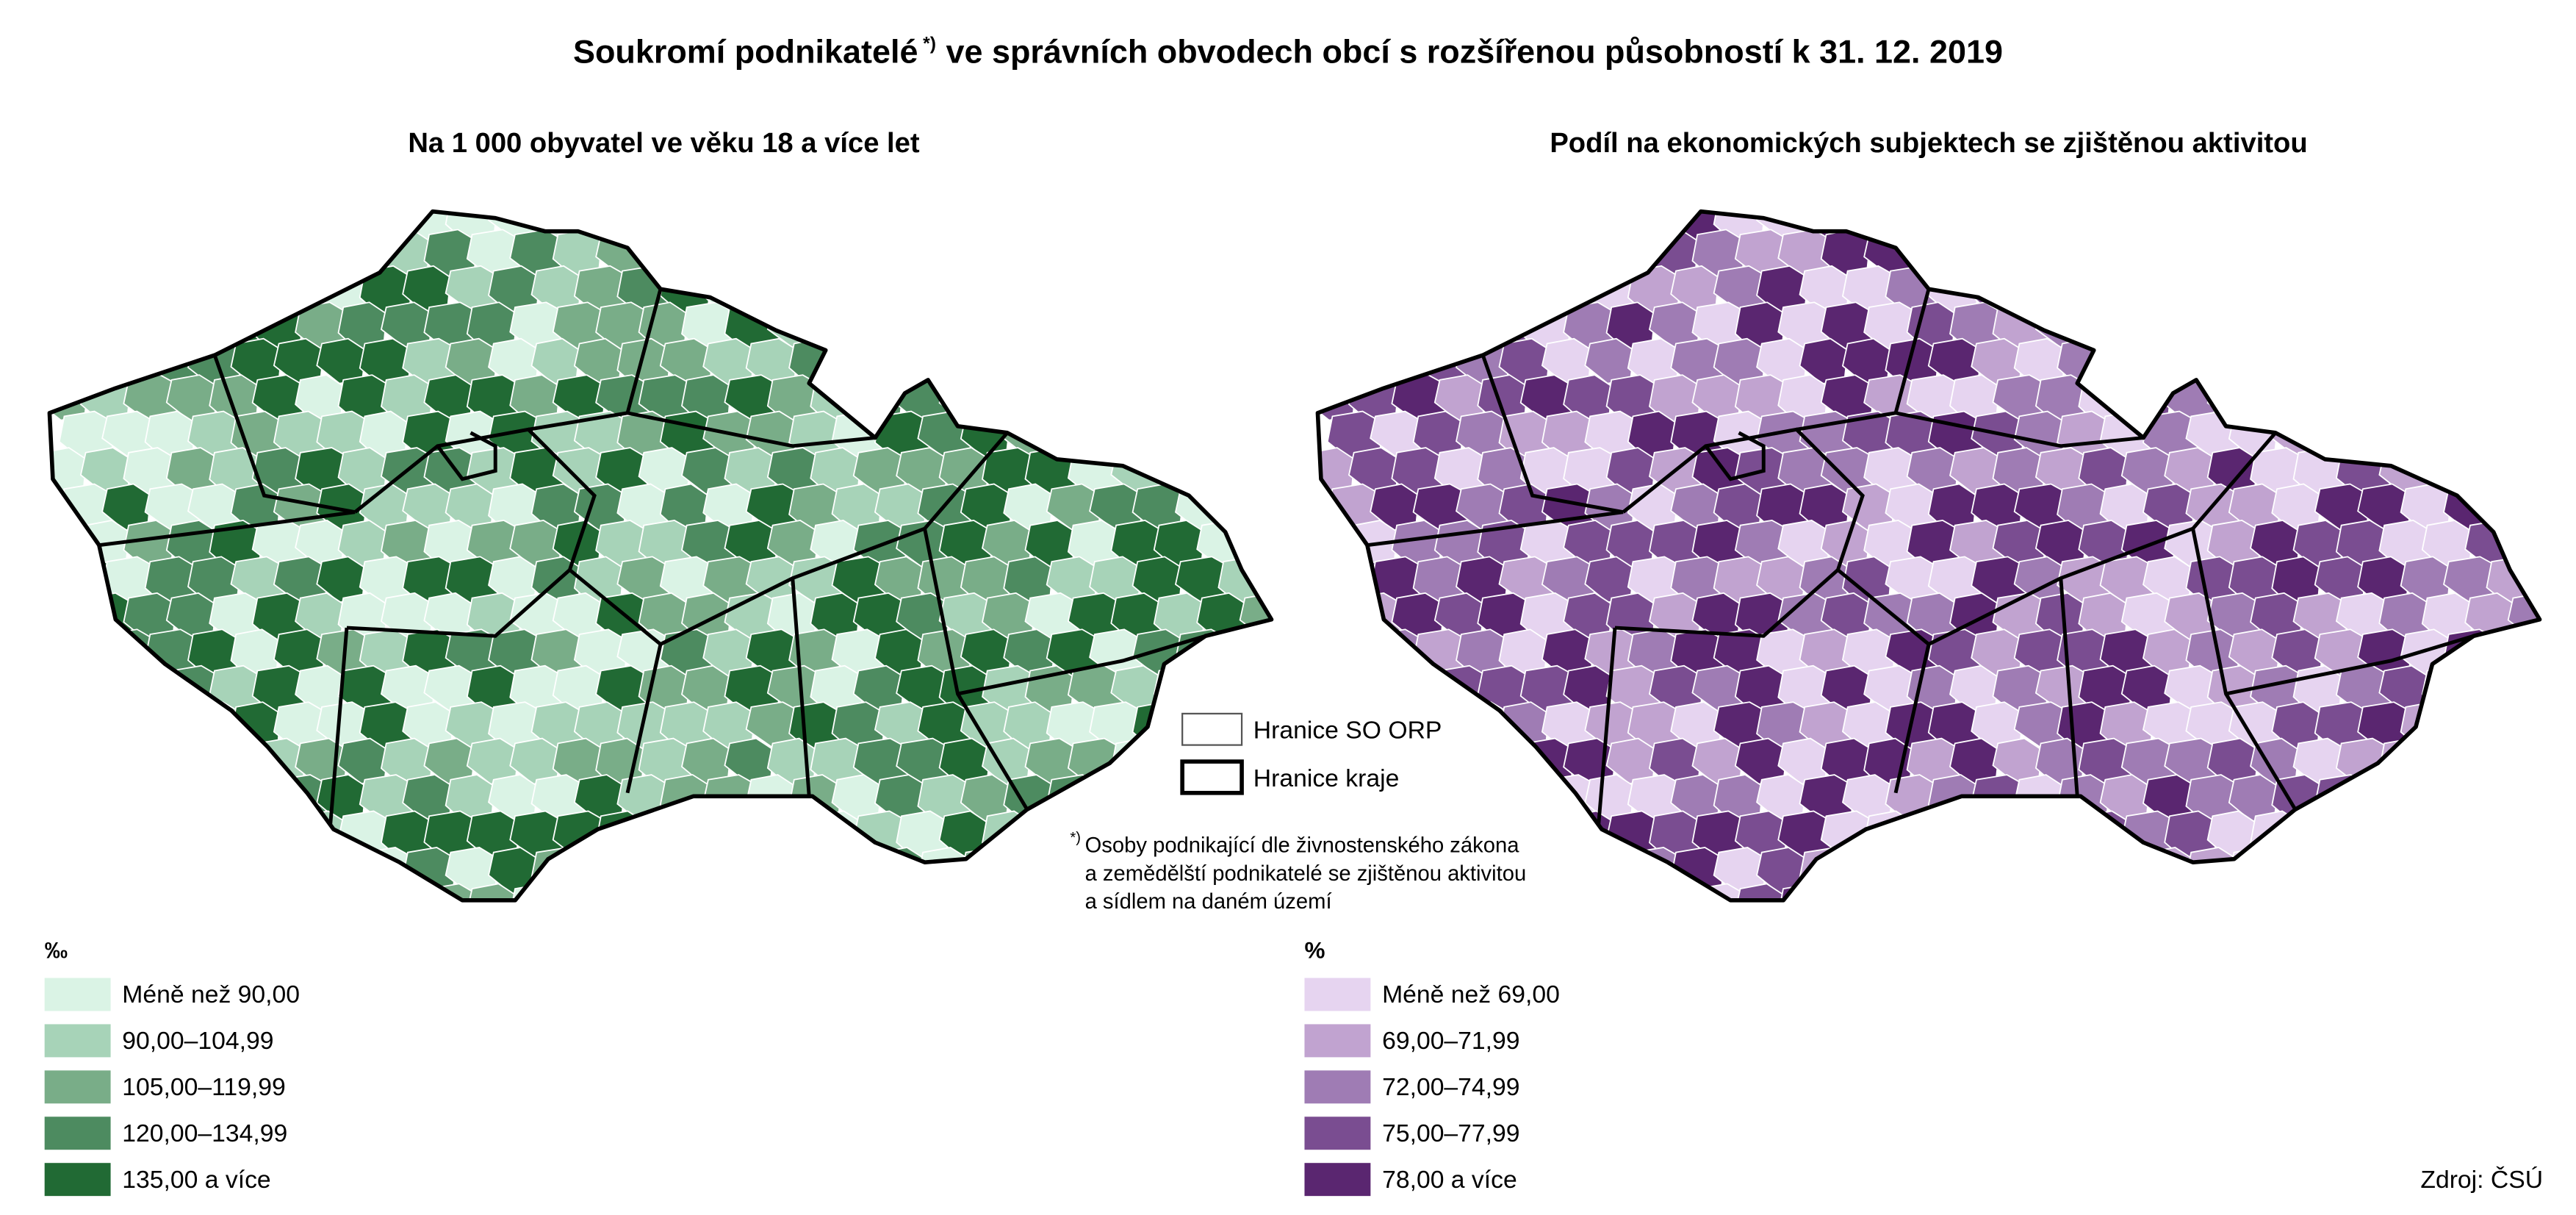  I want to click on legend-label: 135,00 a více, so click(196, 1180).